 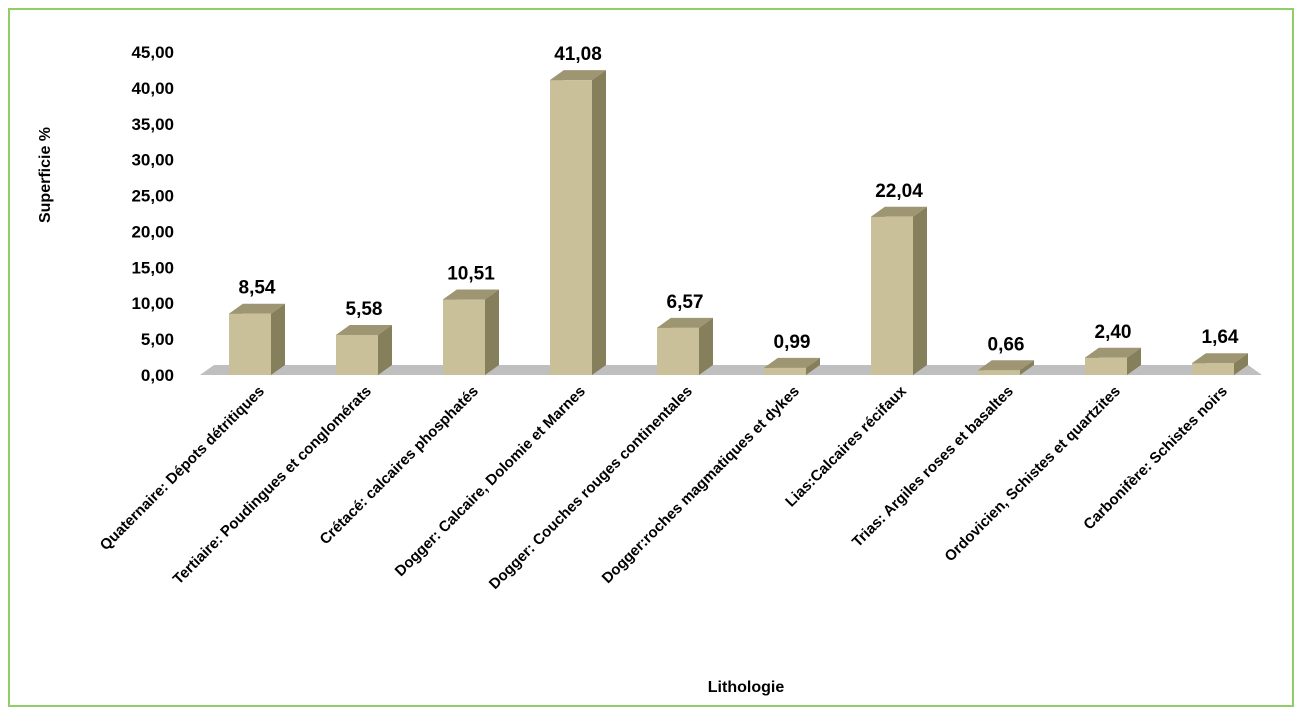 I want to click on category-label: Ordovicien, Schistes et quartzites, so click(x=1032, y=474).